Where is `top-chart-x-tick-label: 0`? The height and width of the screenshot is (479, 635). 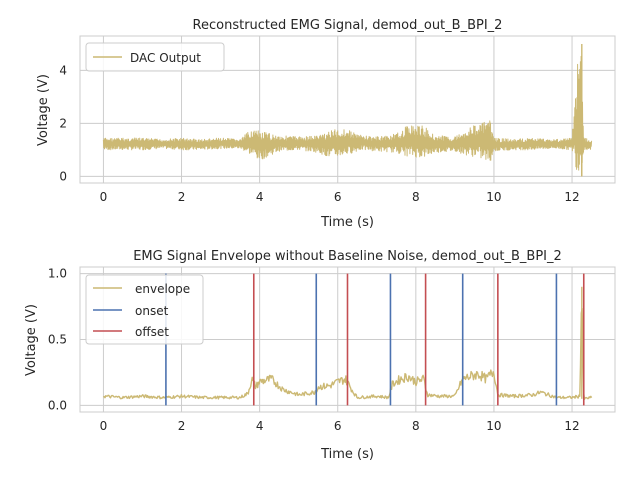 top-chart-x-tick-label: 0 is located at coordinates (104, 197).